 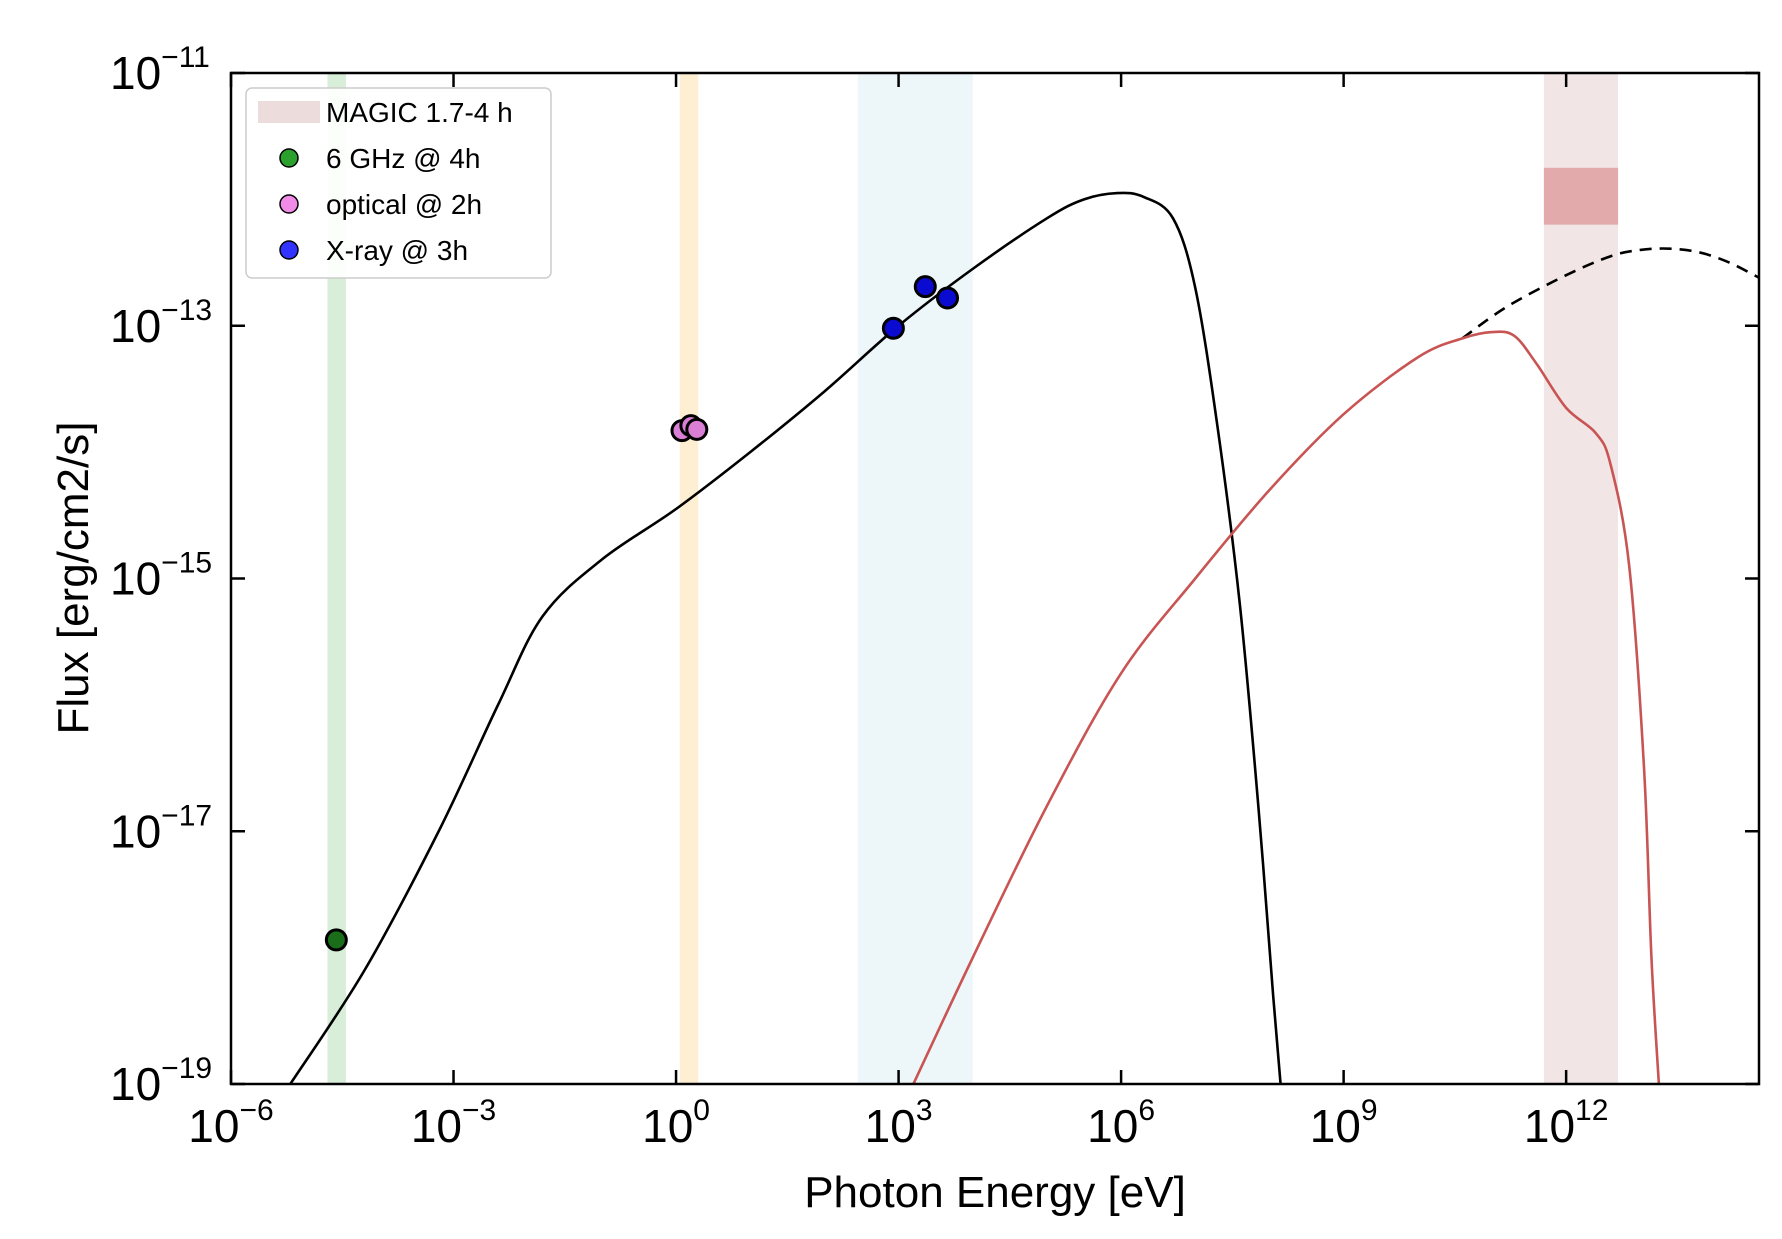 I want to click on legend-frame, so click(x=398, y=183).